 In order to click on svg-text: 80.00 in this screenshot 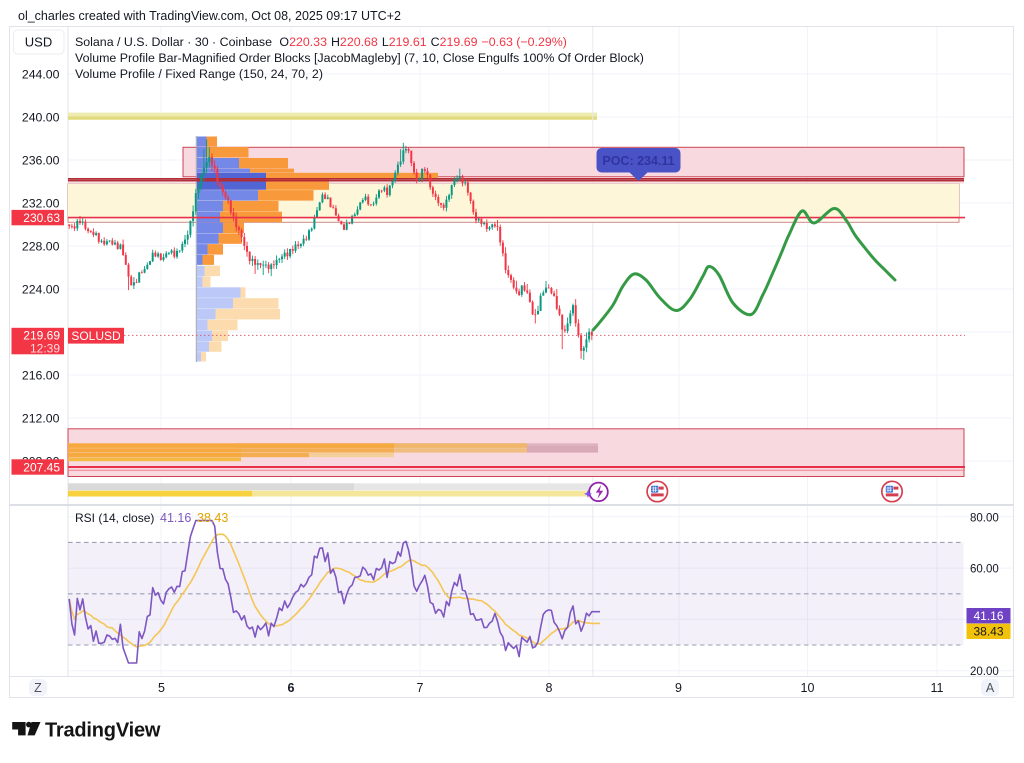, I will do `click(984, 518)`.